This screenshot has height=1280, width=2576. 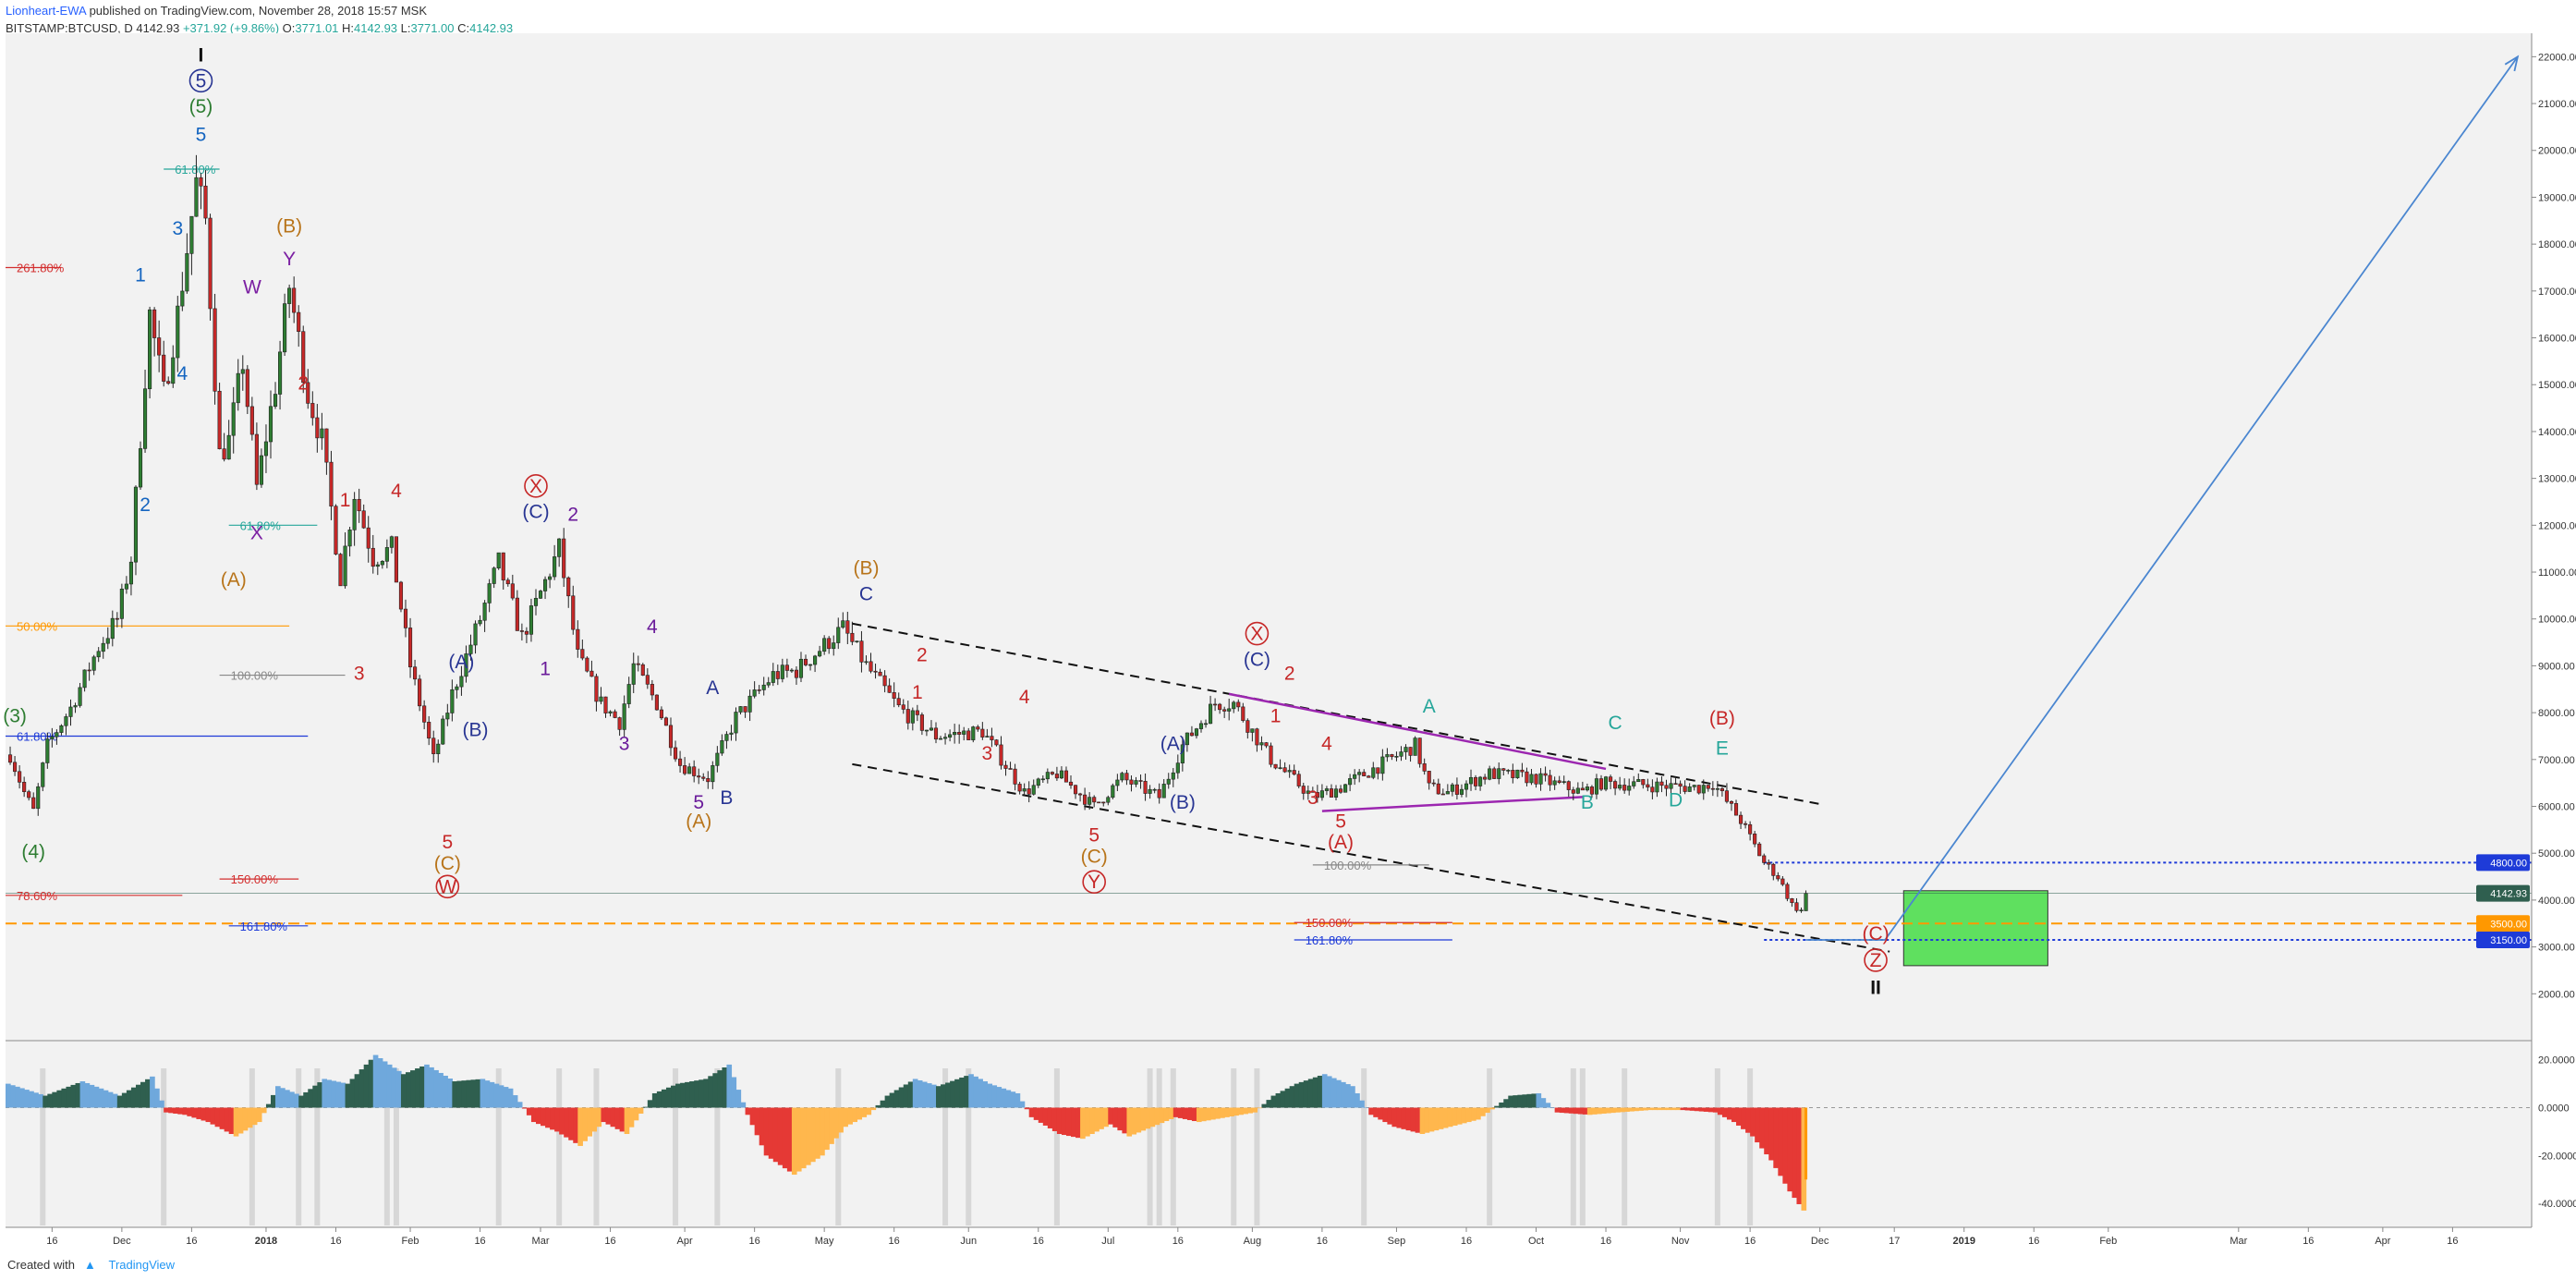 I want to click on author-link: Lionheart-EWA, so click(x=46, y=11).